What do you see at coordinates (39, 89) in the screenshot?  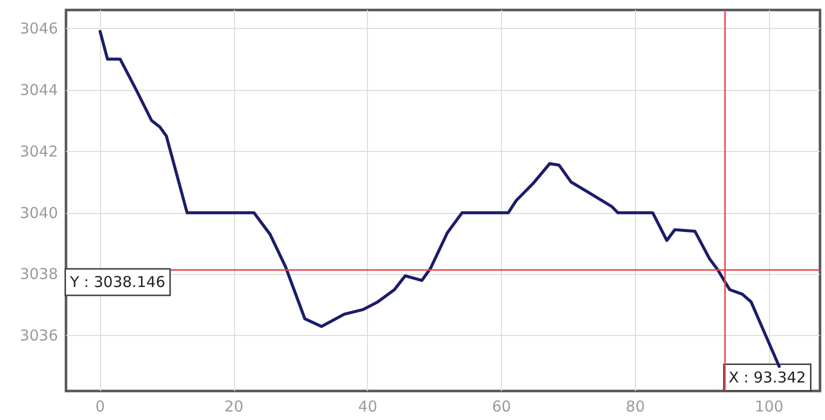 I see `y-tick-label: 3044` at bounding box center [39, 89].